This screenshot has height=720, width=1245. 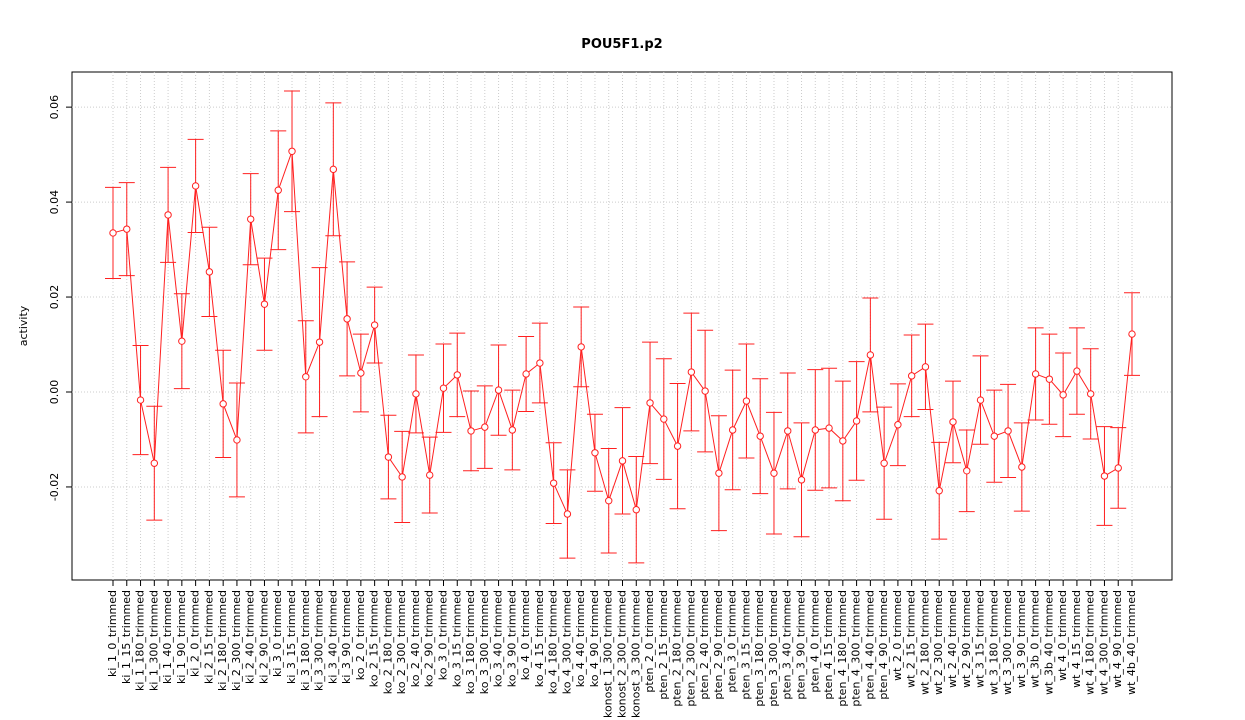 What do you see at coordinates (1048, 642) in the screenshot?
I see `x-tick-label: wt_3b_40_trimmed` at bounding box center [1048, 642].